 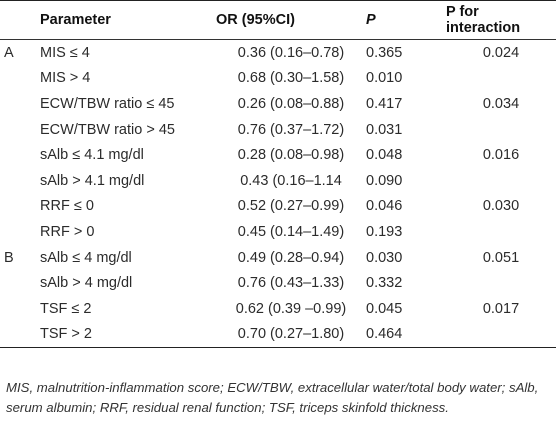 I want to click on p-interaction-cell: 0.030, so click(x=501, y=206).